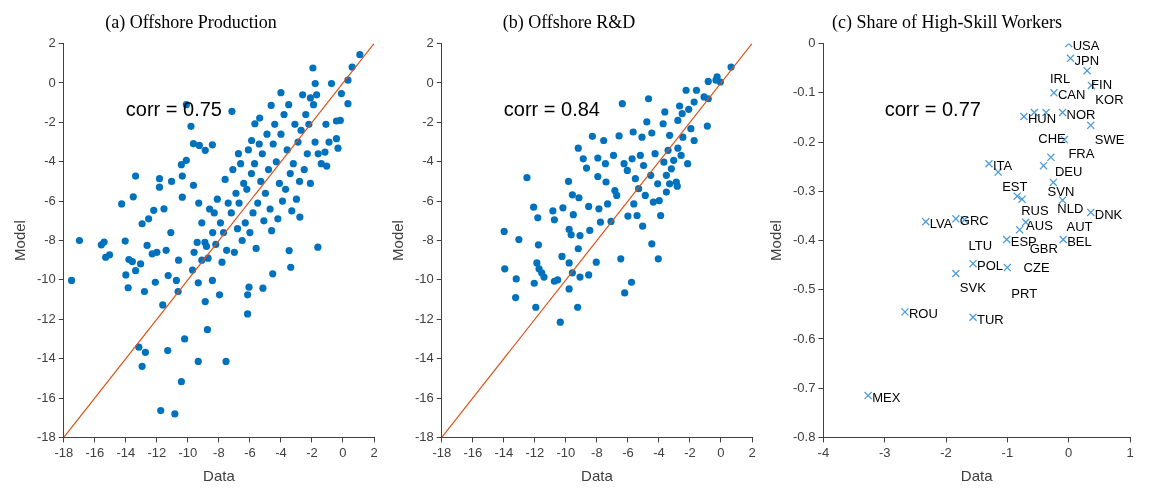 The image size is (1150, 498). Describe the element at coordinates (173, 109) in the screenshot. I see `annotation: corr = 0.75` at that location.